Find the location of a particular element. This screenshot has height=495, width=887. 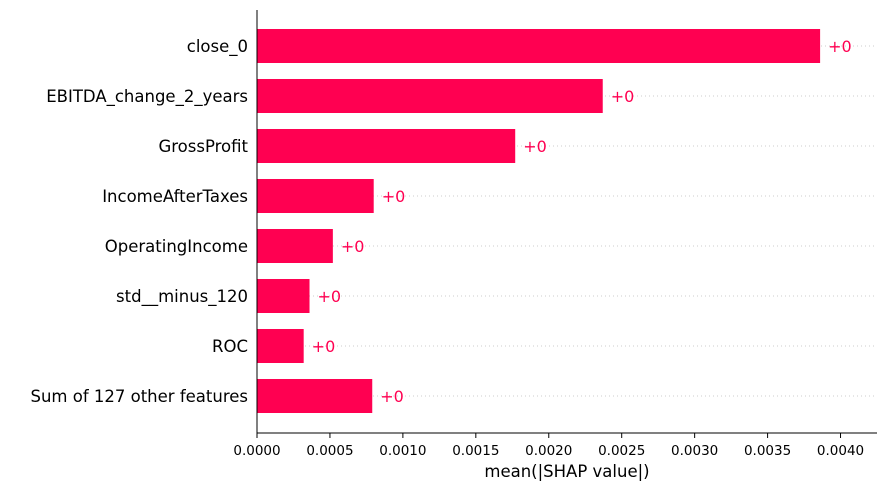

x-tick-label: 0.0030 is located at coordinates (694, 451).